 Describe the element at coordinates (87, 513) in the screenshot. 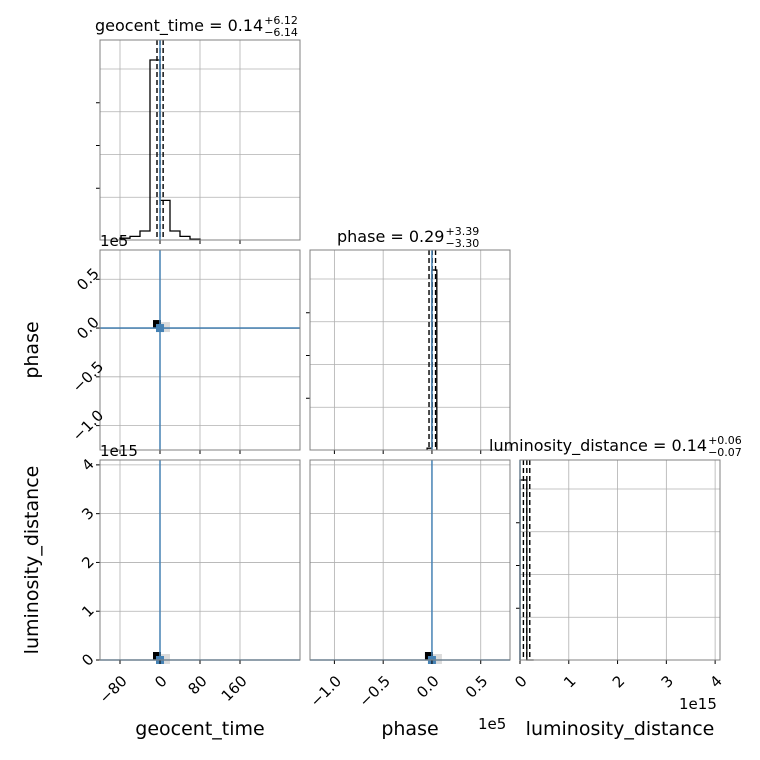

I see `ytick-label: 3` at that location.